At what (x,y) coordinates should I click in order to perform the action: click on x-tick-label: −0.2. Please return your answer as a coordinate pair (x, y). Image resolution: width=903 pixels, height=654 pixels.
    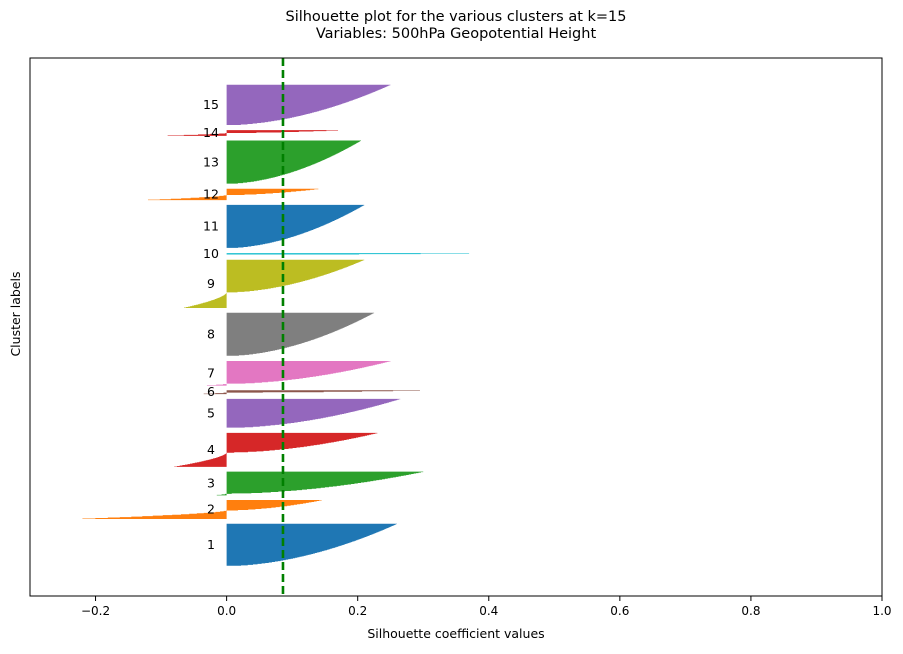
    Looking at the image, I should click on (95, 611).